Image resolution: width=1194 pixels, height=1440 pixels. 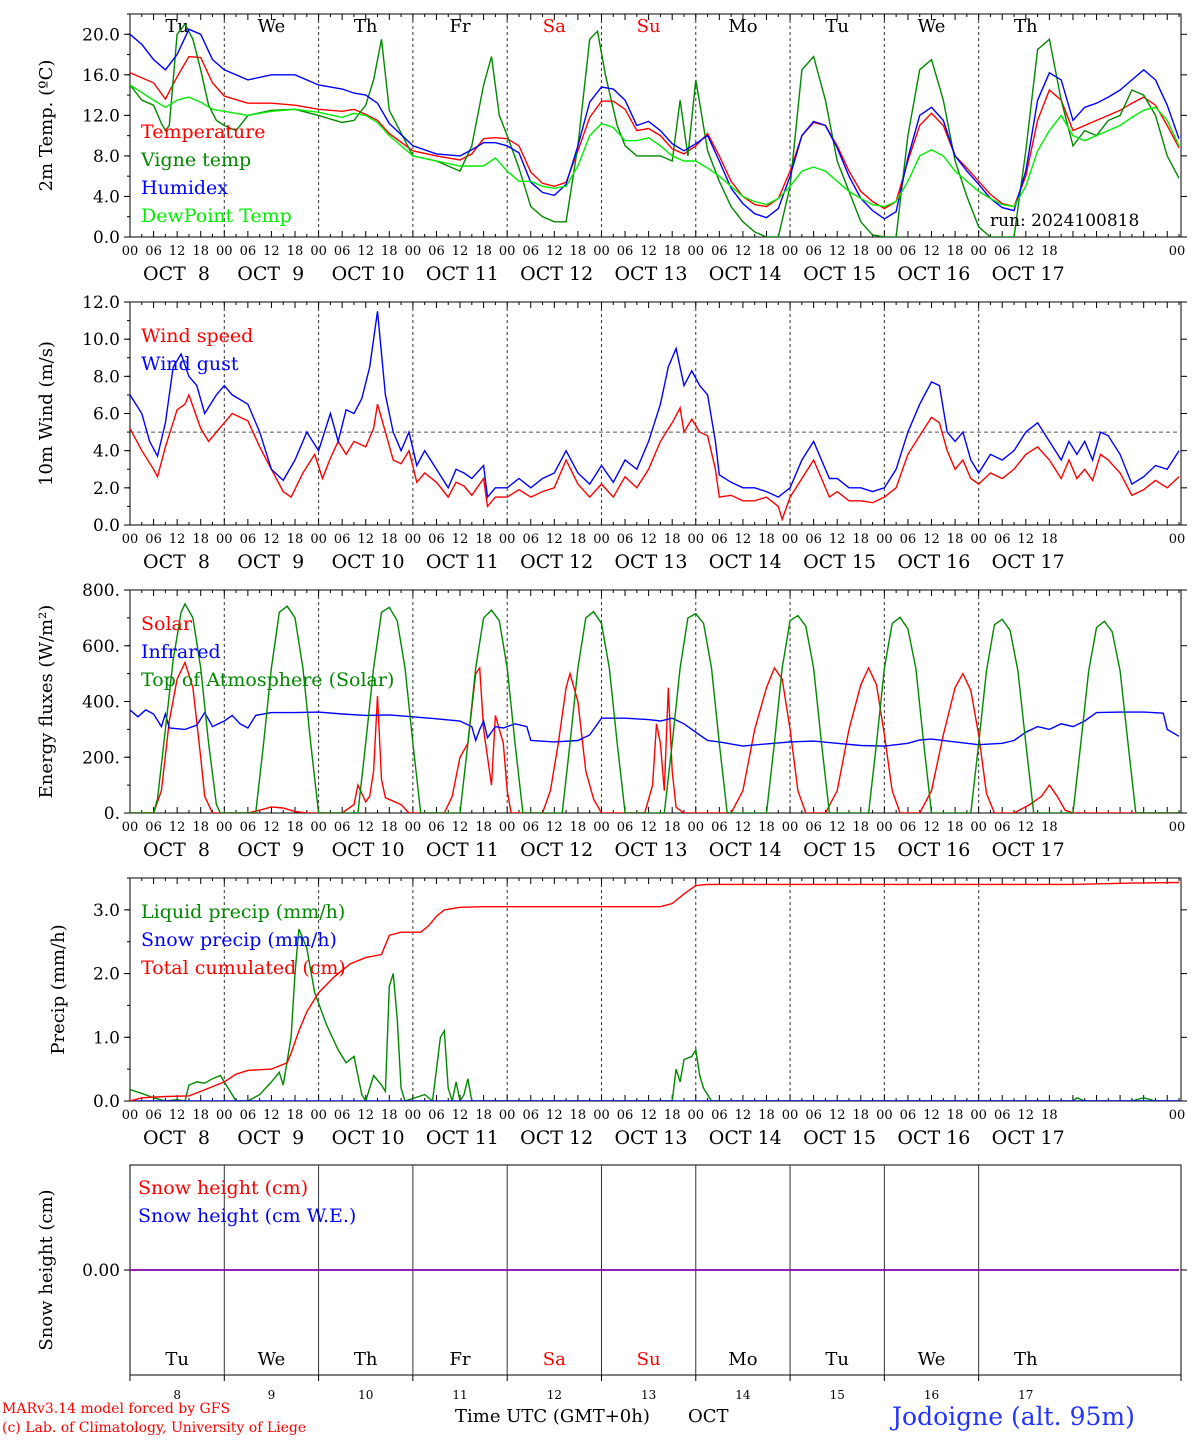 What do you see at coordinates (267, 680) in the screenshot?
I see `legend-entry: Top of Atmosphere (Solar)` at bounding box center [267, 680].